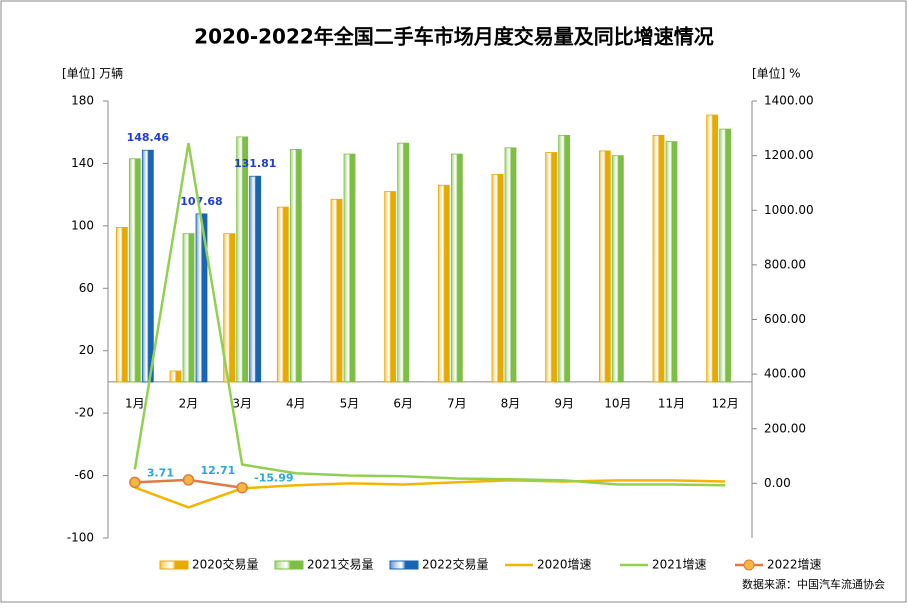 The image size is (908, 608). Describe the element at coordinates (725, 403) in the screenshot. I see `x-tick-label: 12月` at that location.